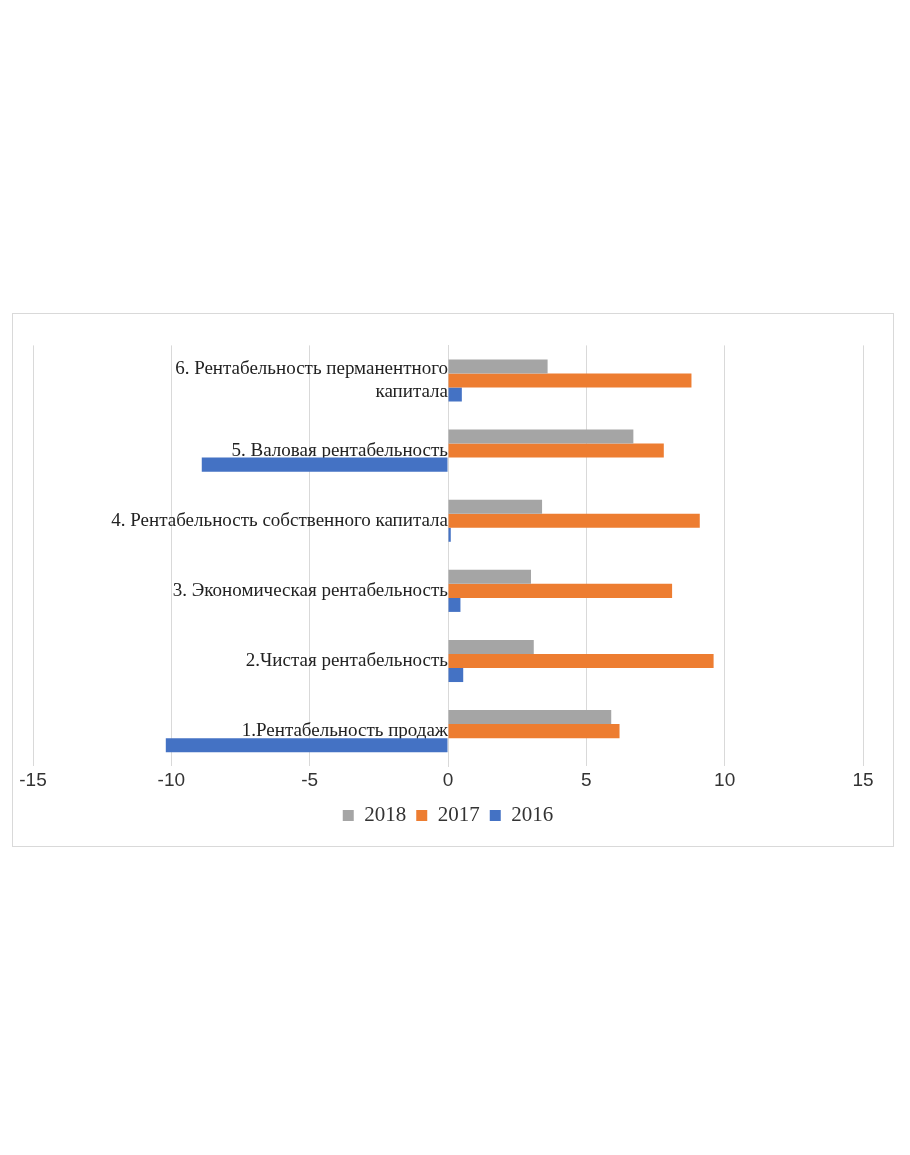 Image resolution: width=910 pixels, height=1155 pixels. What do you see at coordinates (312, 379) in the screenshot?
I see `y-tick-label: 6. Рентабельность перманентного капитала` at bounding box center [312, 379].